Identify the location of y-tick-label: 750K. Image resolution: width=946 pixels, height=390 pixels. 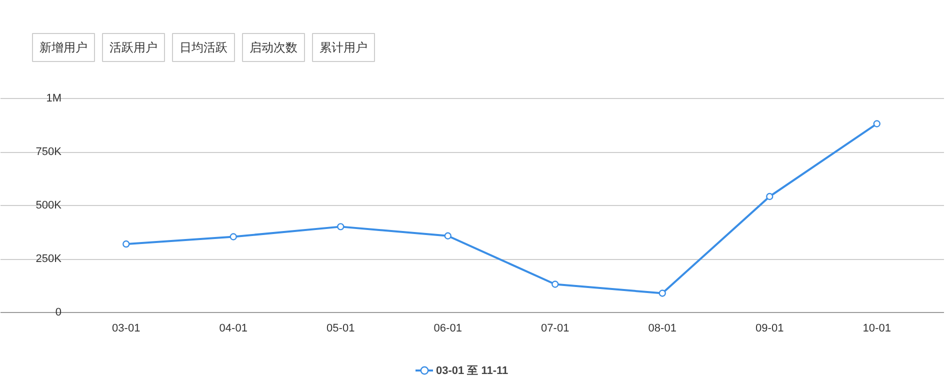
(49, 152).